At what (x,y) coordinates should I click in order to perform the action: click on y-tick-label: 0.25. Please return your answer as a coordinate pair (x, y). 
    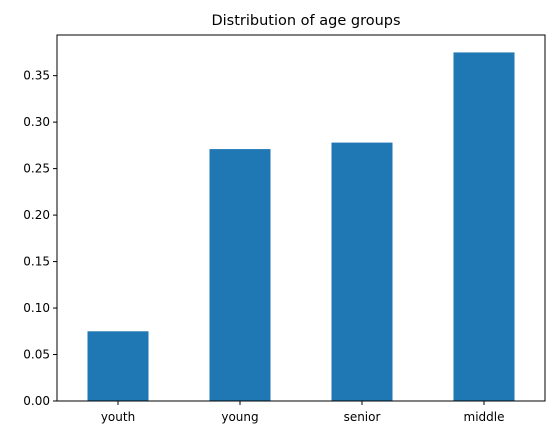
    Looking at the image, I should click on (36, 169).